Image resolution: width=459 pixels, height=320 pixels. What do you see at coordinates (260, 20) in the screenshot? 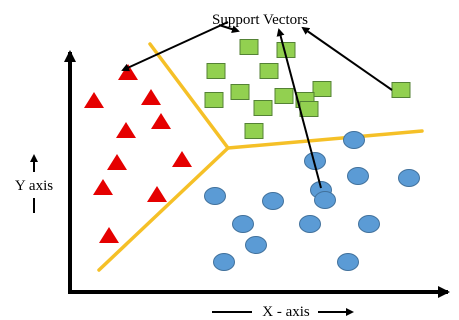
I see `diagram-title: Support Vectors` at bounding box center [260, 20].